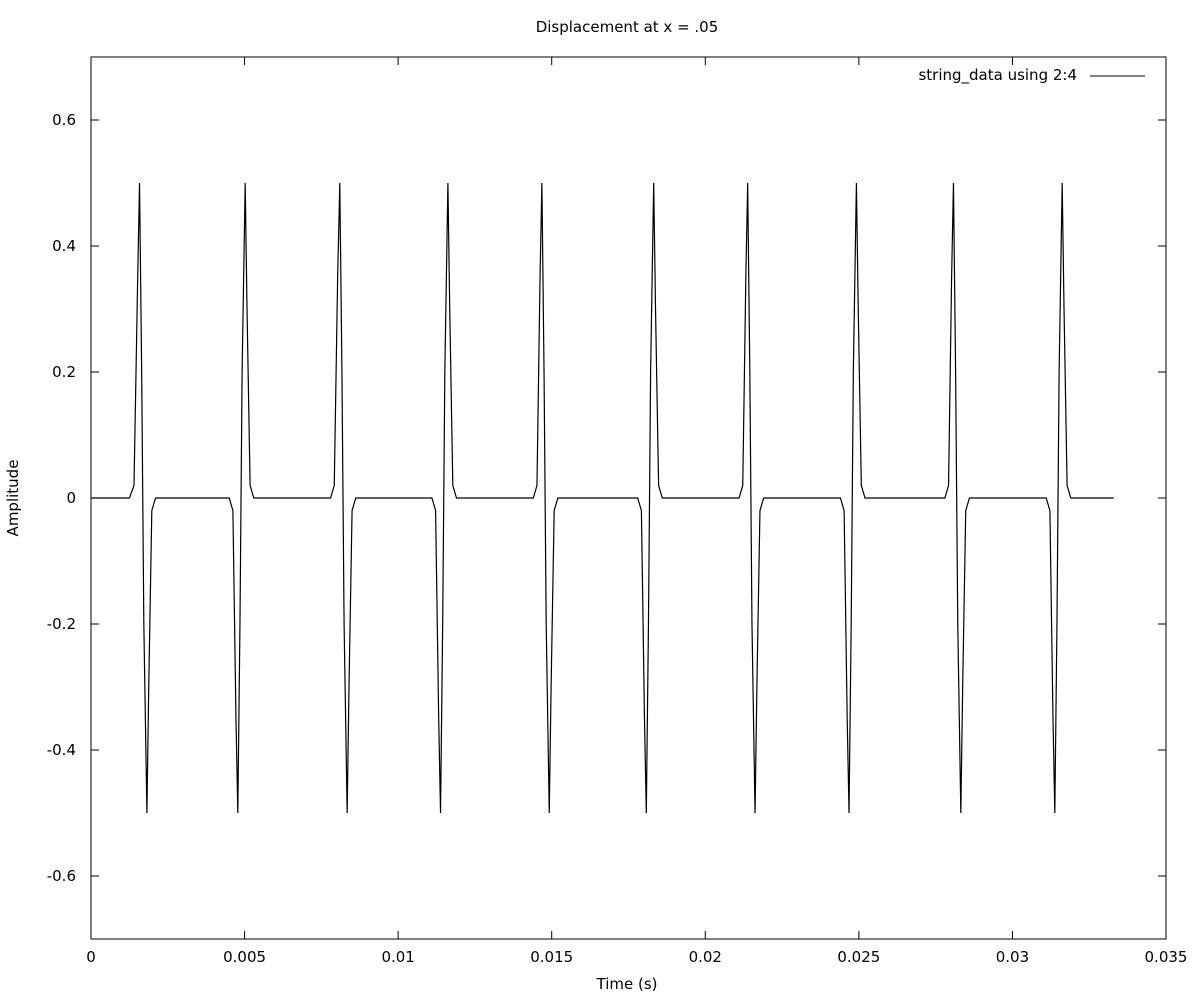 The height and width of the screenshot is (1000, 1200). What do you see at coordinates (13, 498) in the screenshot?
I see `y-axis-label: Amplitude` at bounding box center [13, 498].